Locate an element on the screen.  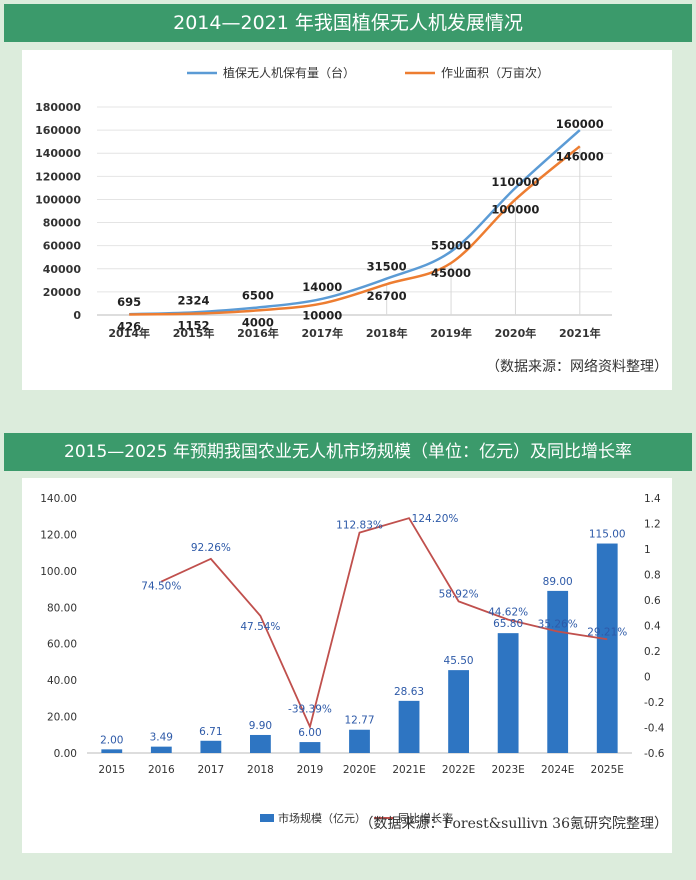
legend-label-bars: 市场规模（亿元） is located at coordinates (322, 818).